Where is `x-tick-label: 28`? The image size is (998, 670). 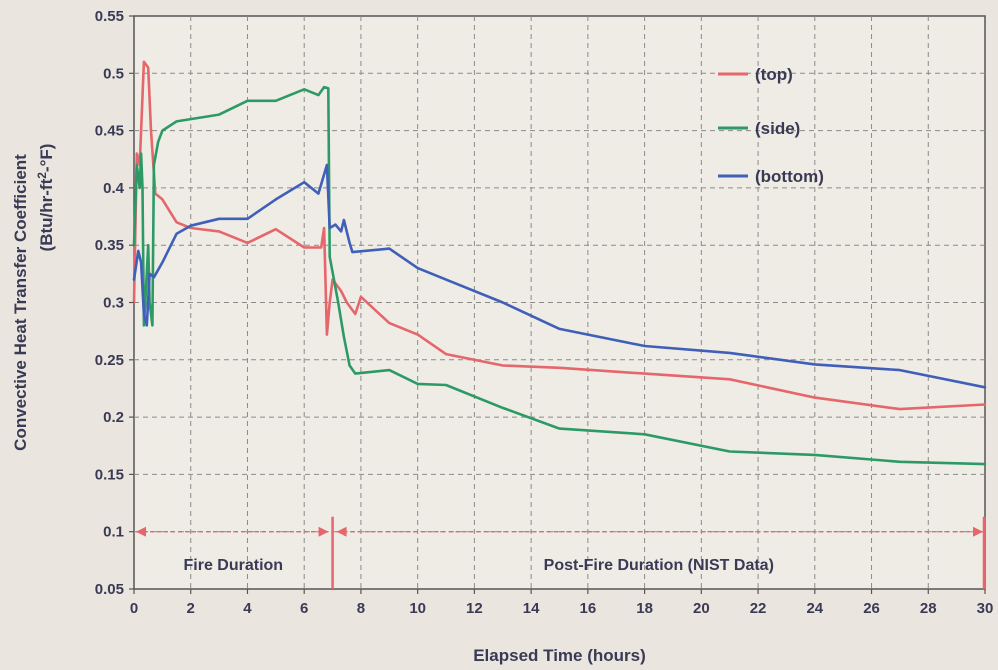
x-tick-label: 28 is located at coordinates (928, 608).